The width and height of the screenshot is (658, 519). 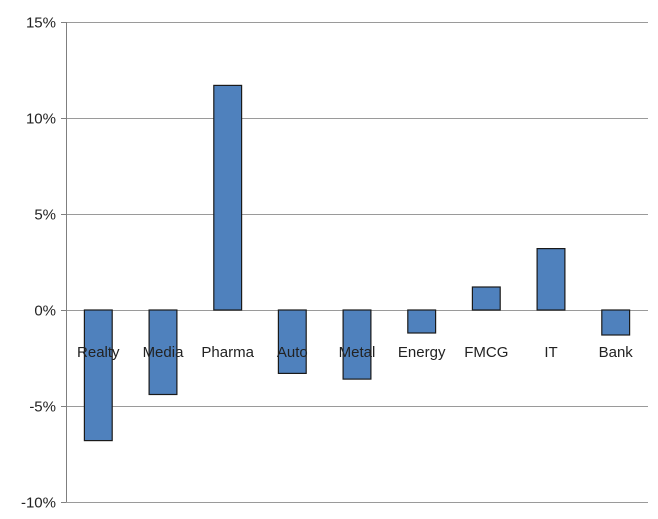 I want to click on bar-realty, so click(x=98, y=375).